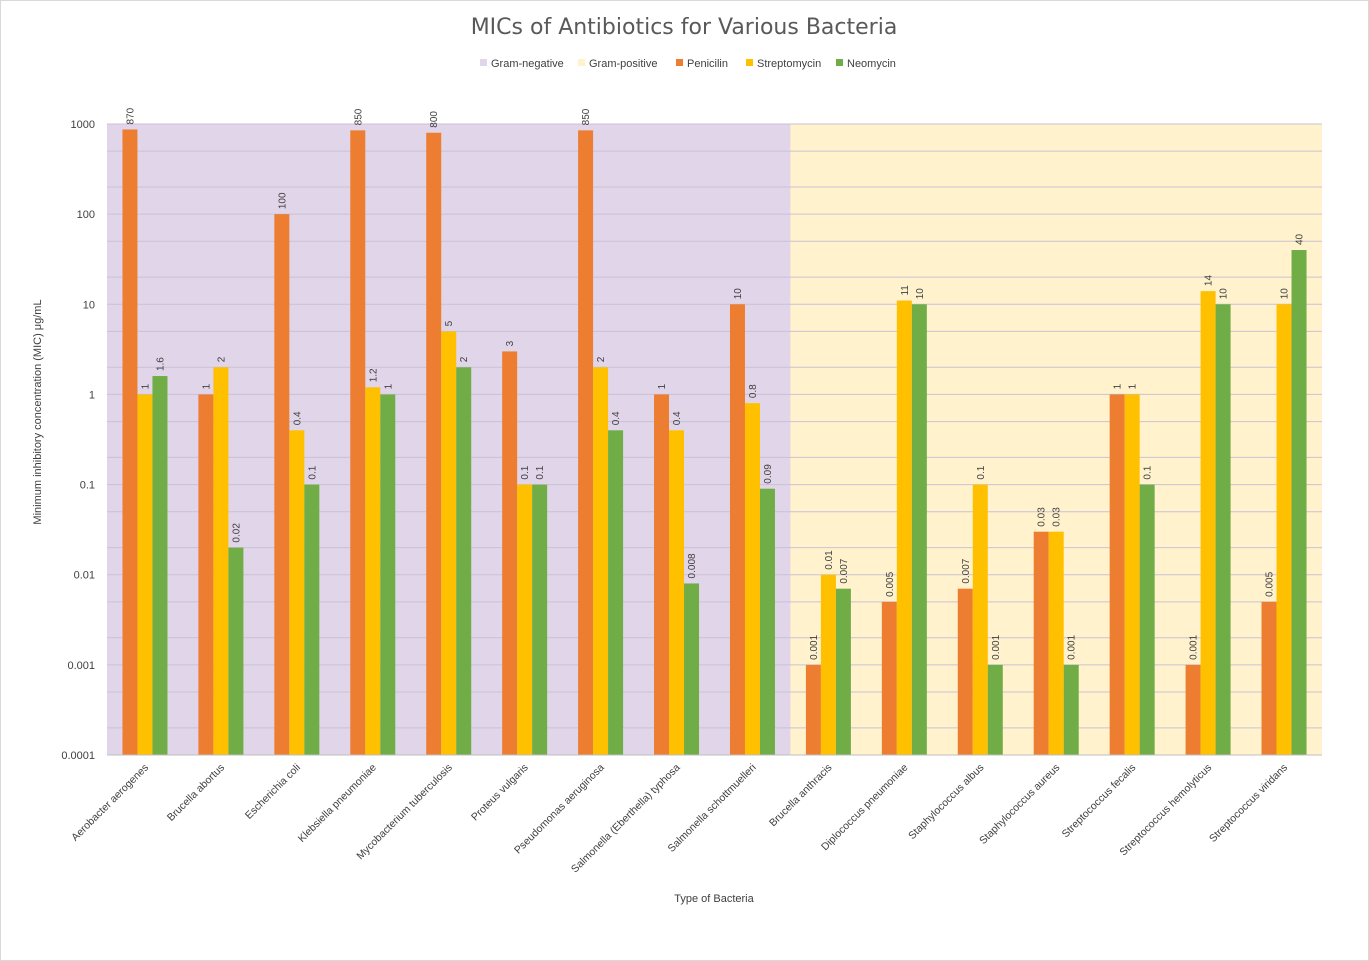 The image size is (1369, 961). Describe the element at coordinates (946, 802) in the screenshot. I see `category-label: Staphylococcus albus` at that location.